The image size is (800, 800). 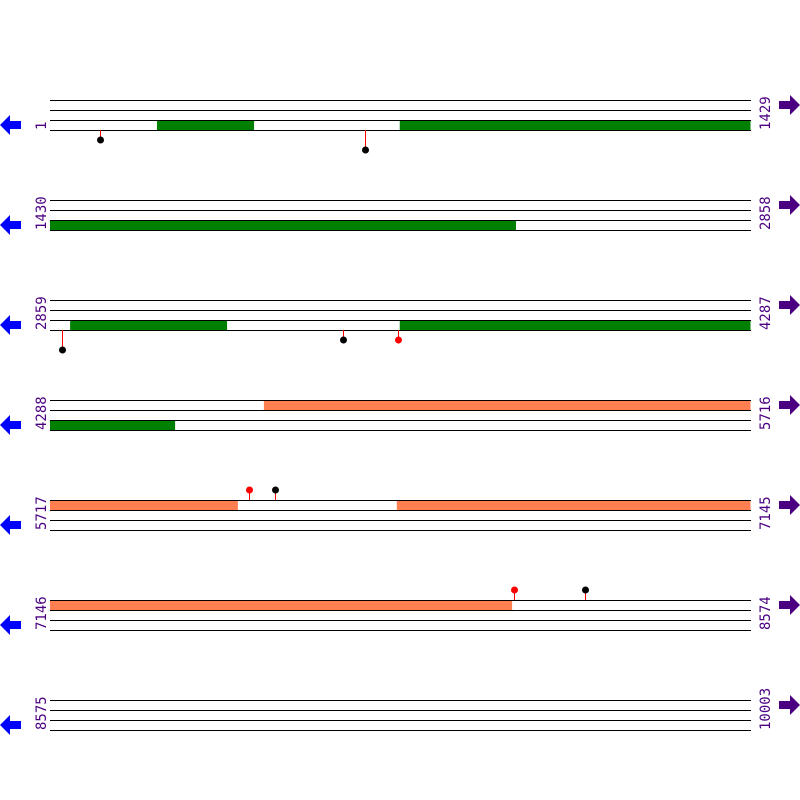 I want to click on row-end-label: 10003, so click(x=766, y=709).